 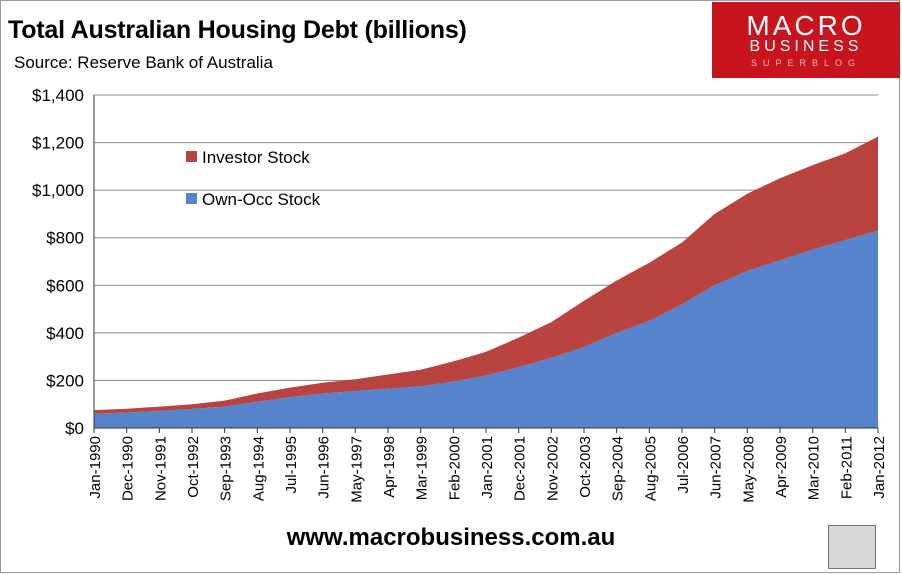 What do you see at coordinates (258, 468) in the screenshot?
I see `x-tick-label: Aug-1994` at bounding box center [258, 468].